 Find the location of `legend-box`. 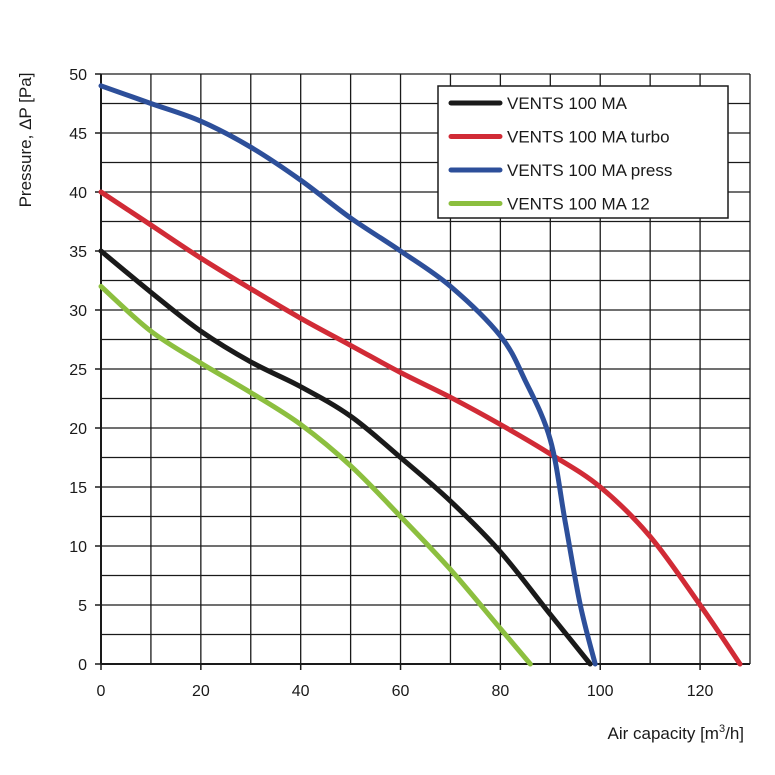

legend-box is located at coordinates (583, 152).